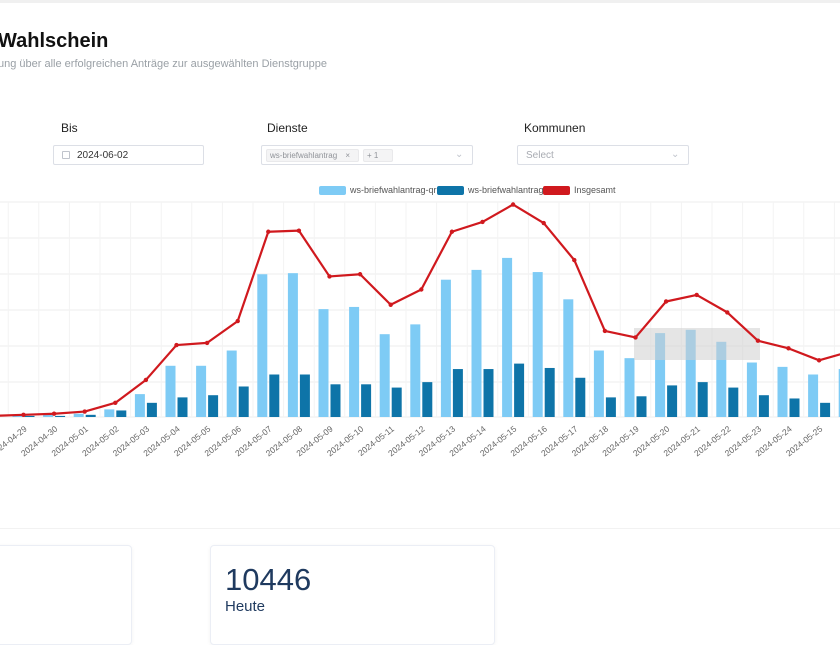 The height and width of the screenshot is (645, 840). I want to click on dienste-label: Dienste, so click(287, 128).